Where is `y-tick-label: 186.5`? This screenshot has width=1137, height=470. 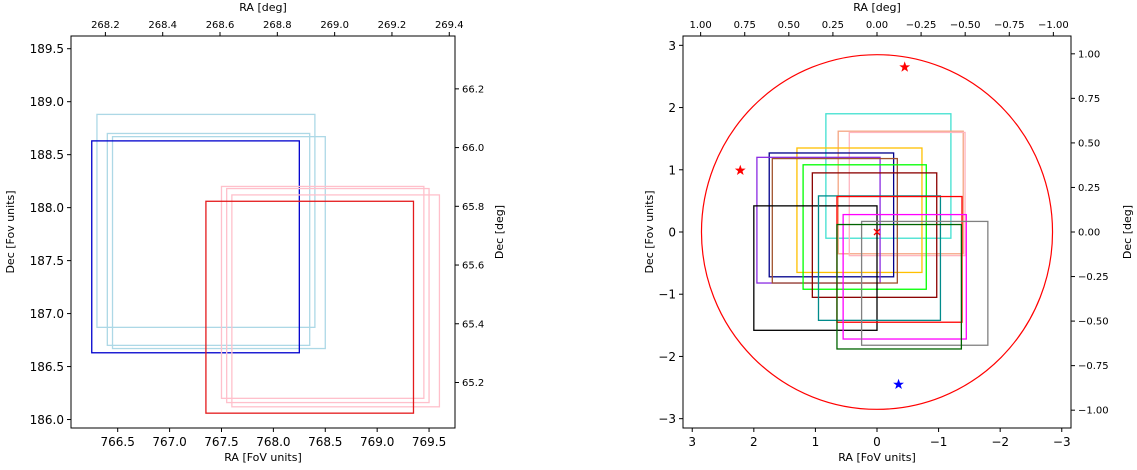 y-tick-label: 186.5 is located at coordinates (47, 367).